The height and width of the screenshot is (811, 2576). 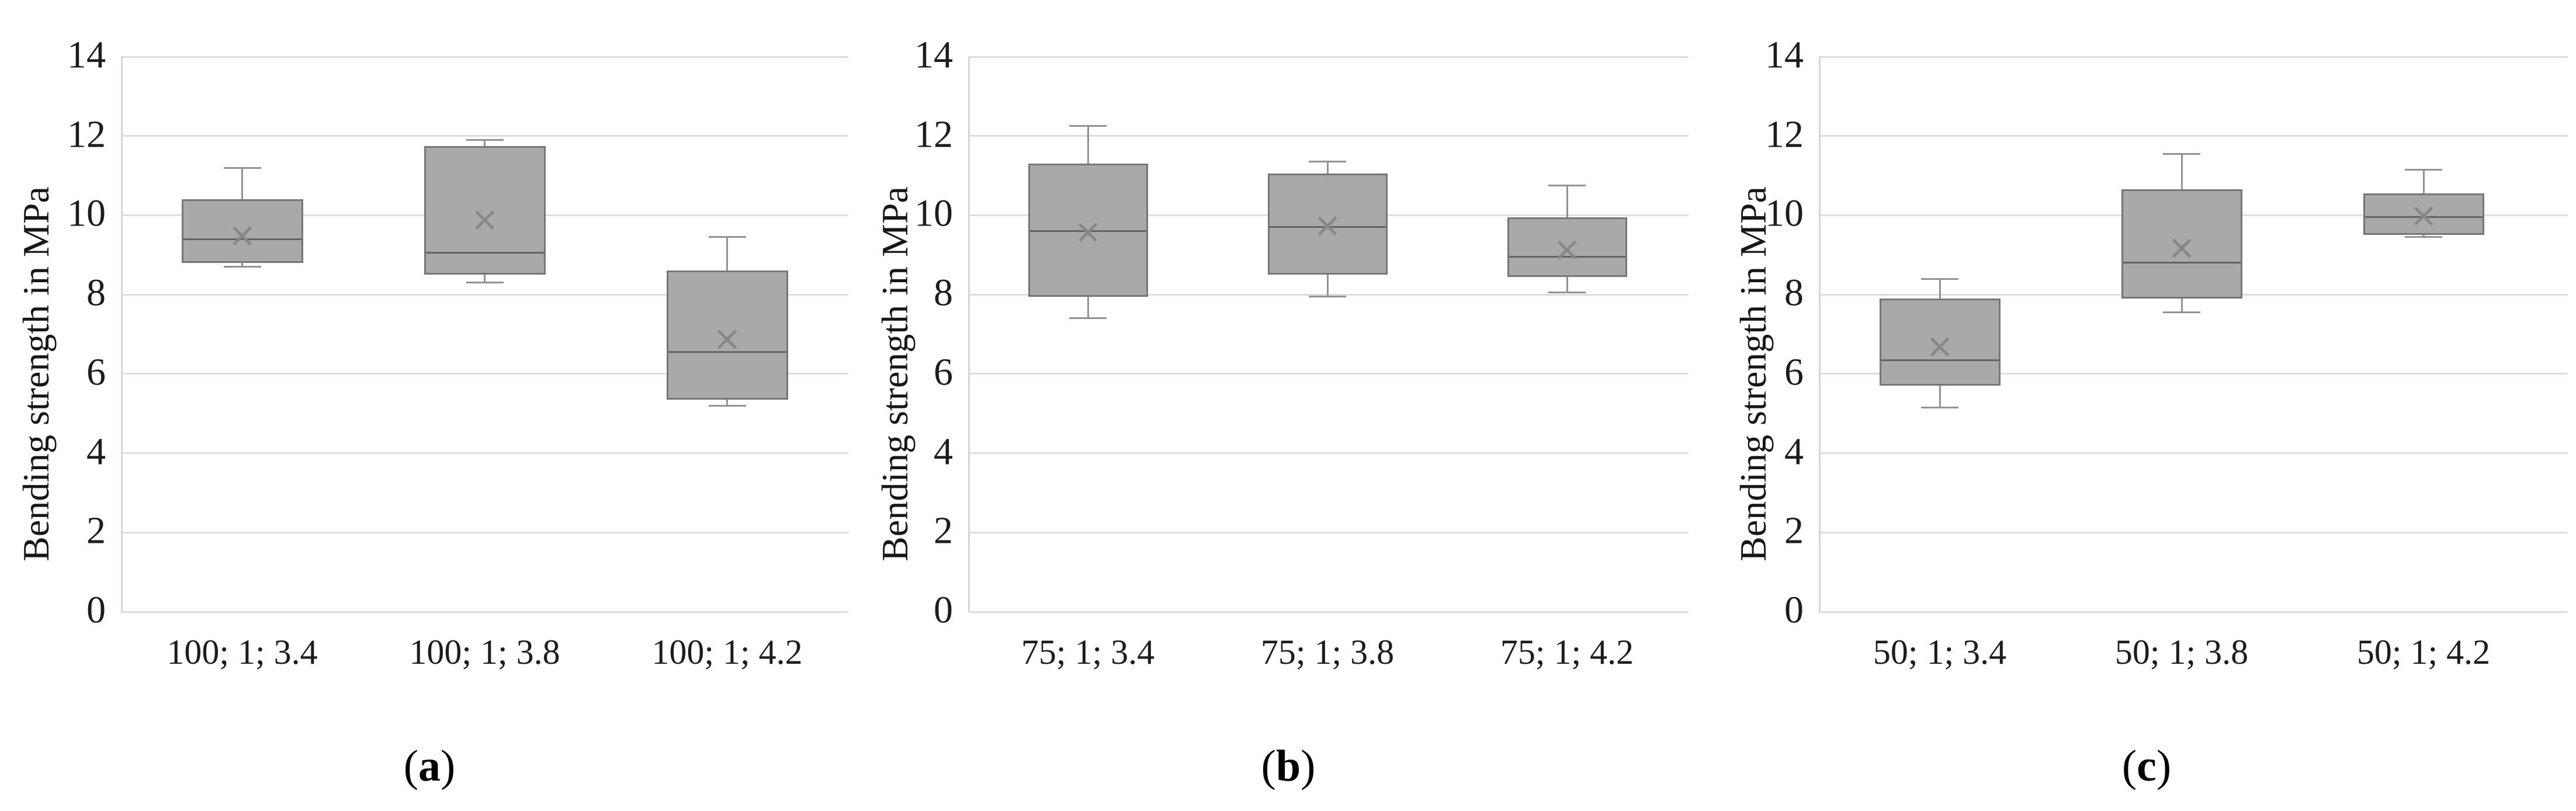 I want to click on category-label: 50; 1; 4.2, so click(x=2423, y=652).